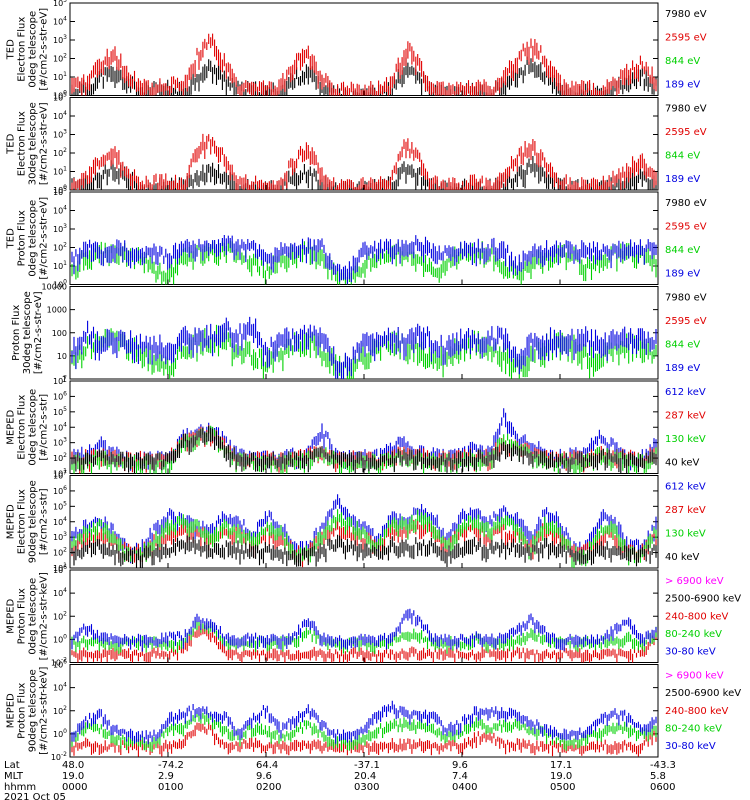  I want to click on date-label: 2021 Oct 05, so click(35, 796).